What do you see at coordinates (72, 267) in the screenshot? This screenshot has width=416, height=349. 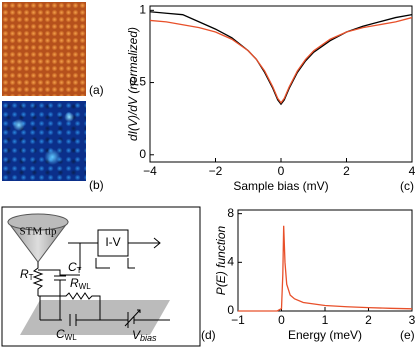 I see `ct-main: C` at bounding box center [72, 267].